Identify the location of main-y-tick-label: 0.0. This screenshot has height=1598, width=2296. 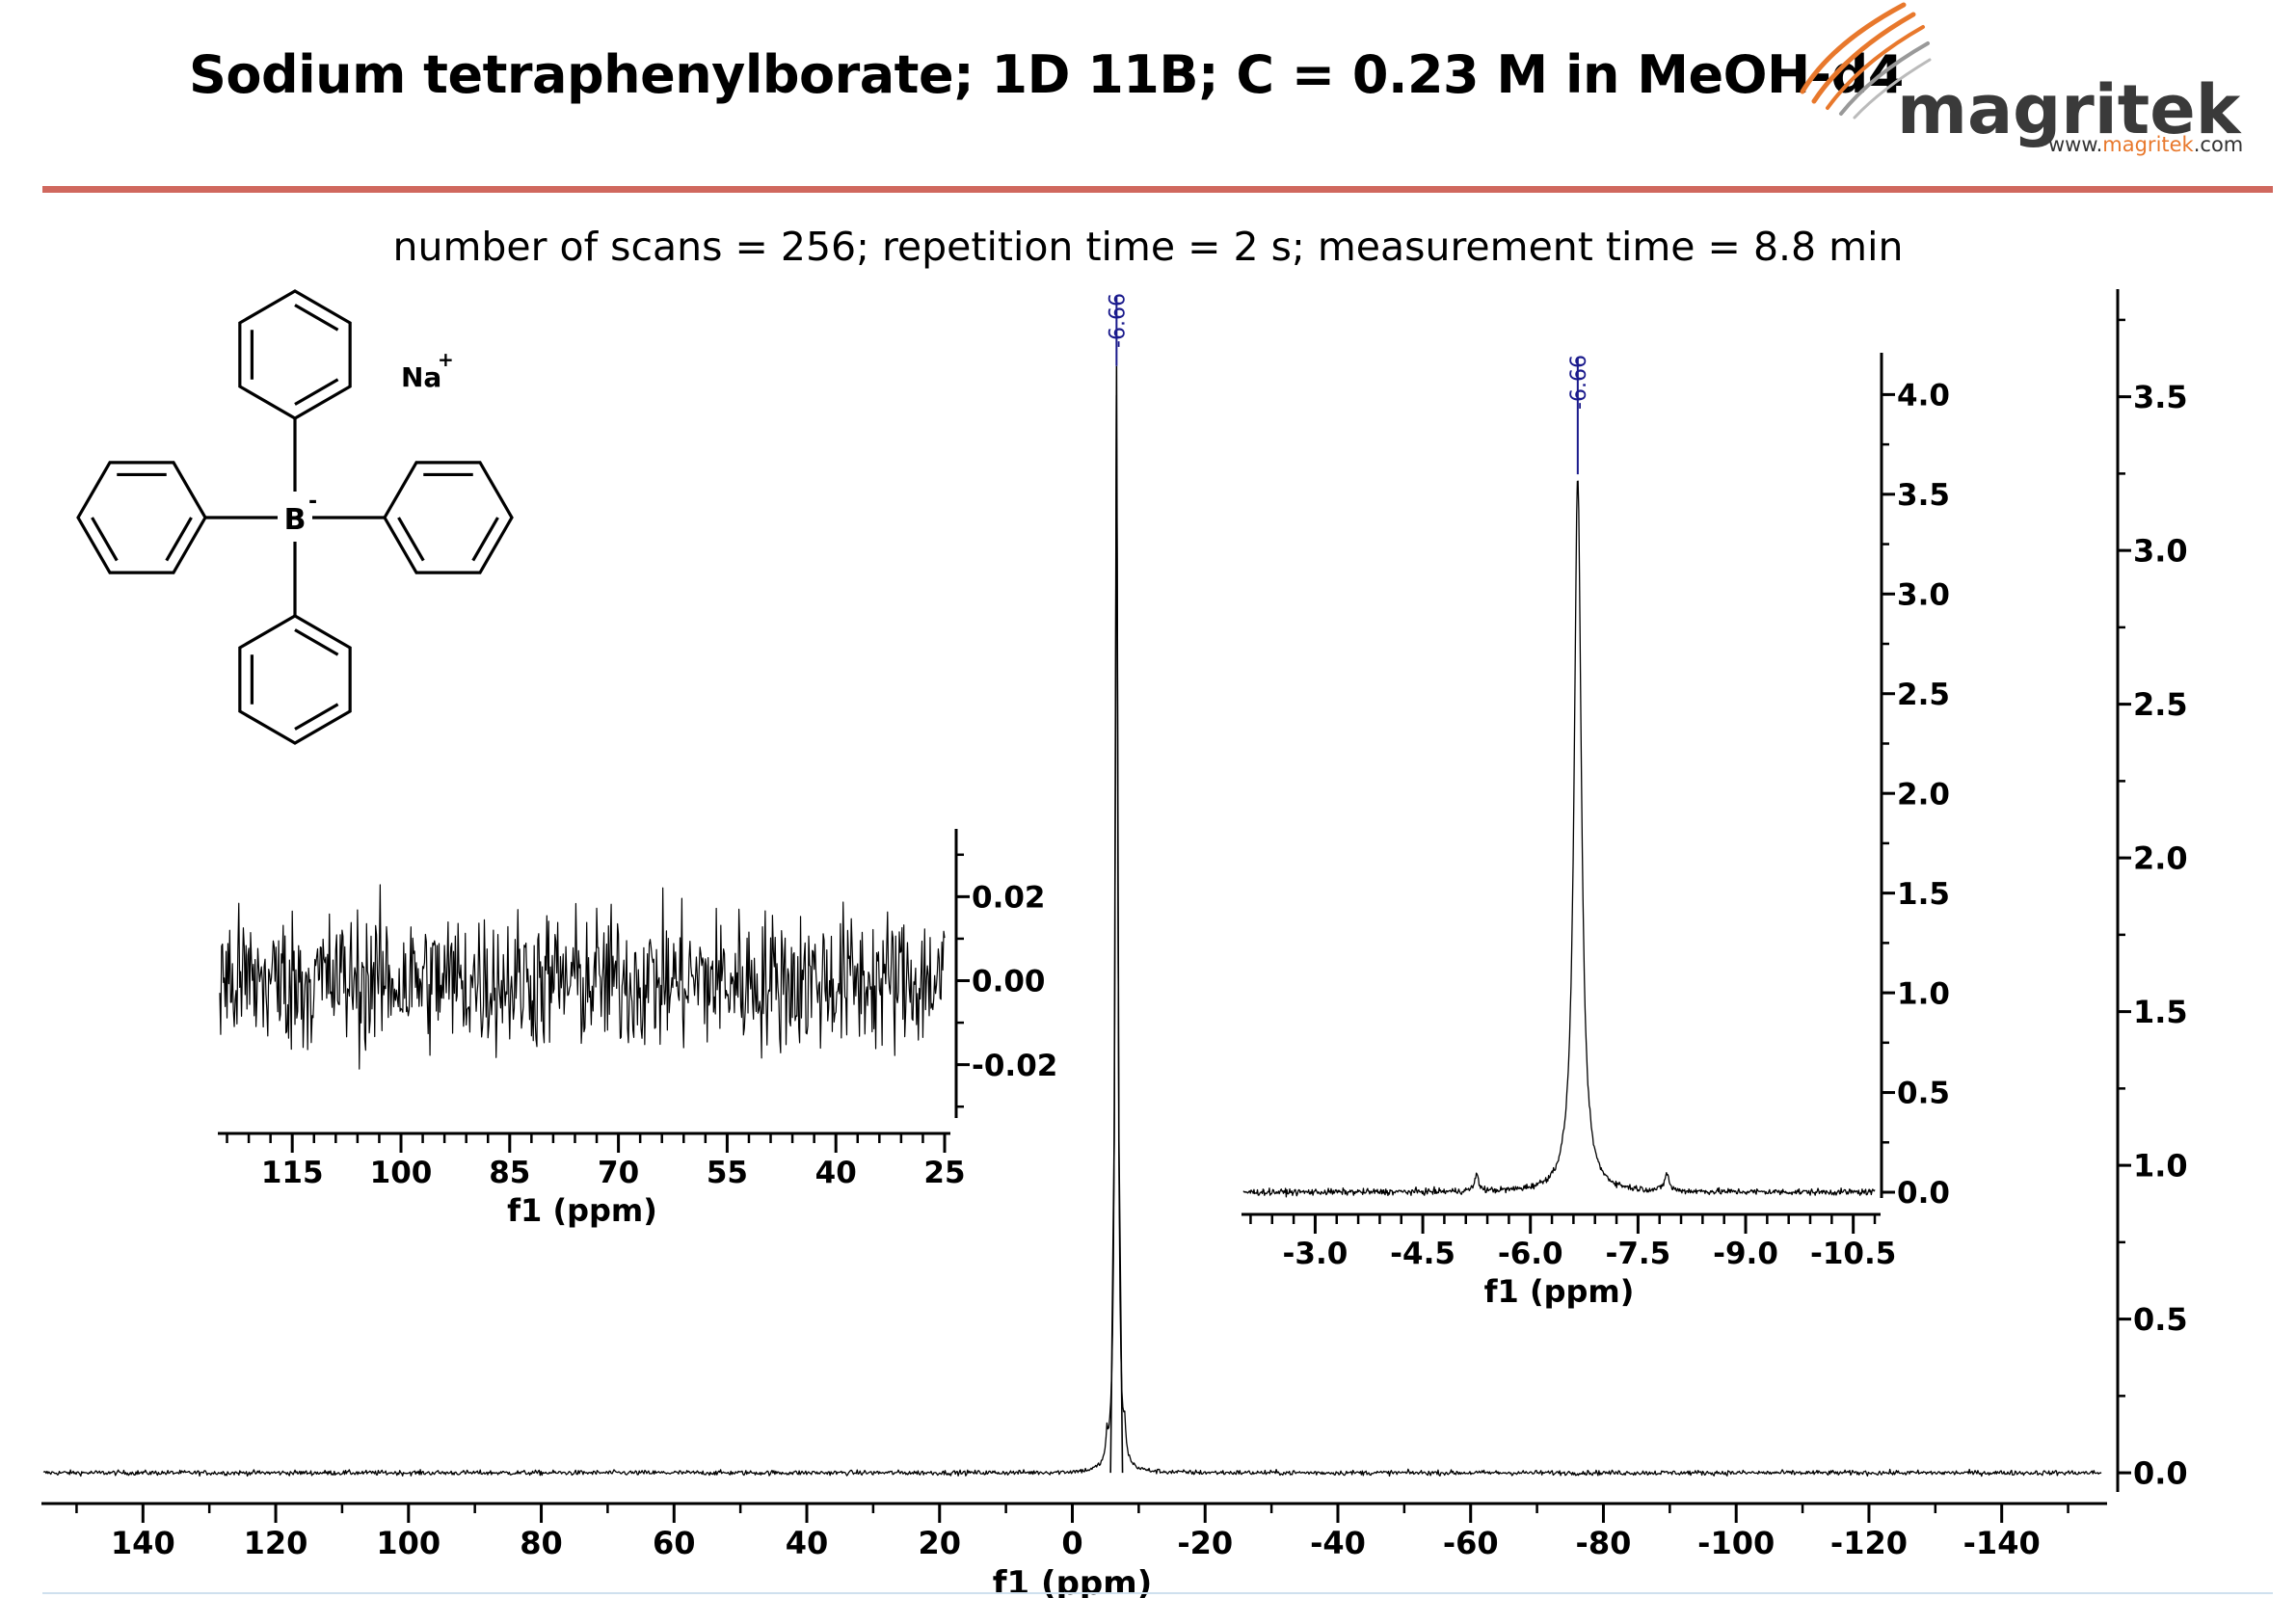
(2160, 1474).